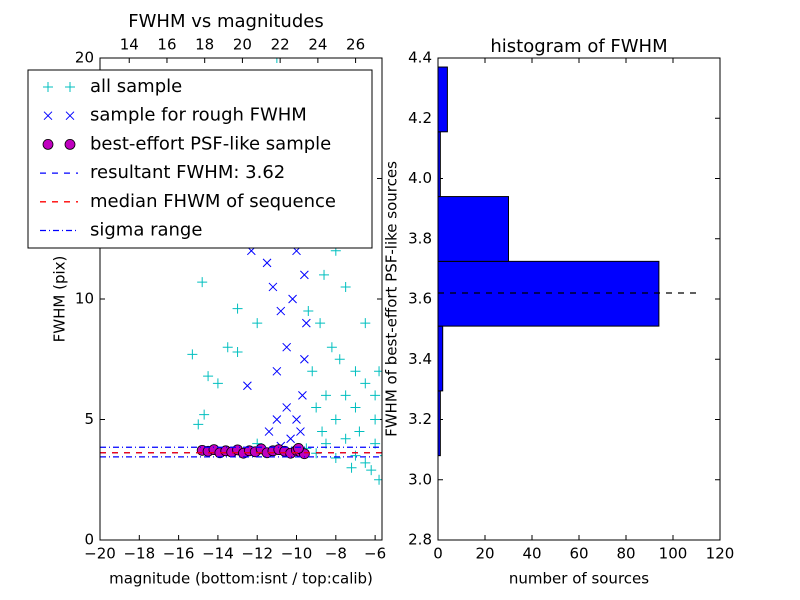 The image size is (800, 600). I want to click on top-tick-label: 18, so click(204, 45).